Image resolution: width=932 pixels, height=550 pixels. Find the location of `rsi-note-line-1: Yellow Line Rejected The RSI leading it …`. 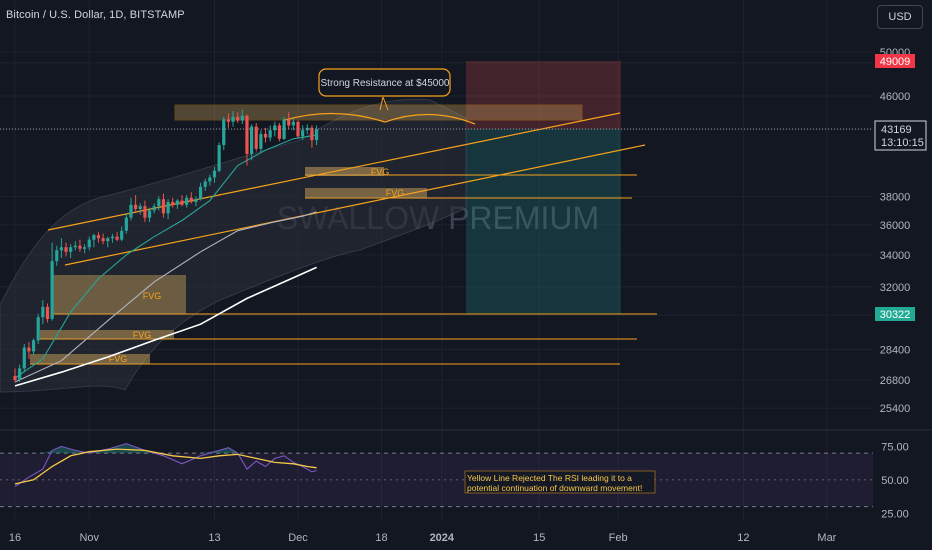

rsi-note-line-1: Yellow Line Rejected The RSI leading it … is located at coordinates (549, 478).